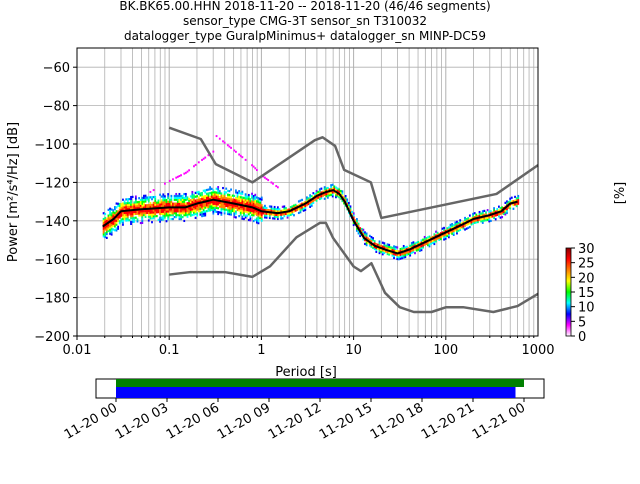 The width and height of the screenshot is (640, 484). What do you see at coordinates (306, 372) in the screenshot?
I see `x-axis-label: Period [s]` at bounding box center [306, 372].